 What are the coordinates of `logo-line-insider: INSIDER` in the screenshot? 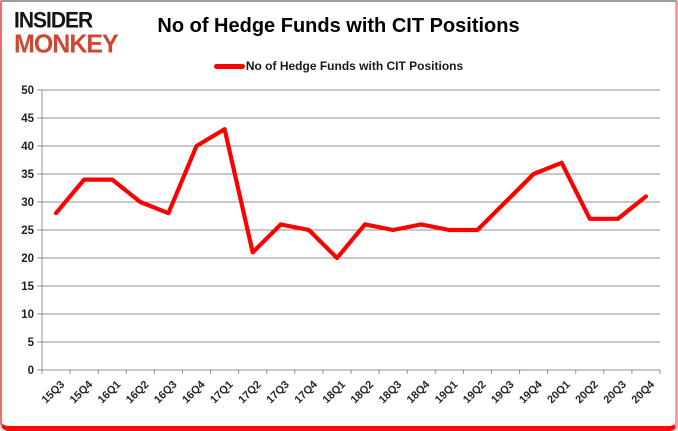 It's located at (53, 20).